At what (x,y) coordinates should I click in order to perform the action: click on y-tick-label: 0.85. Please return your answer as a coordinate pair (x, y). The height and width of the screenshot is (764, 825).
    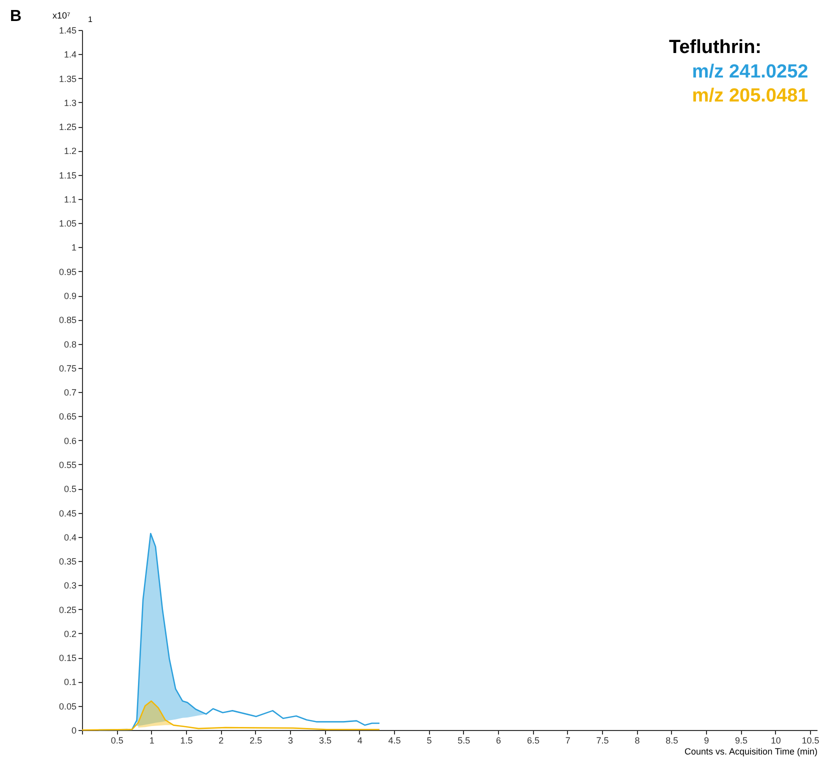
    Looking at the image, I should click on (67, 320).